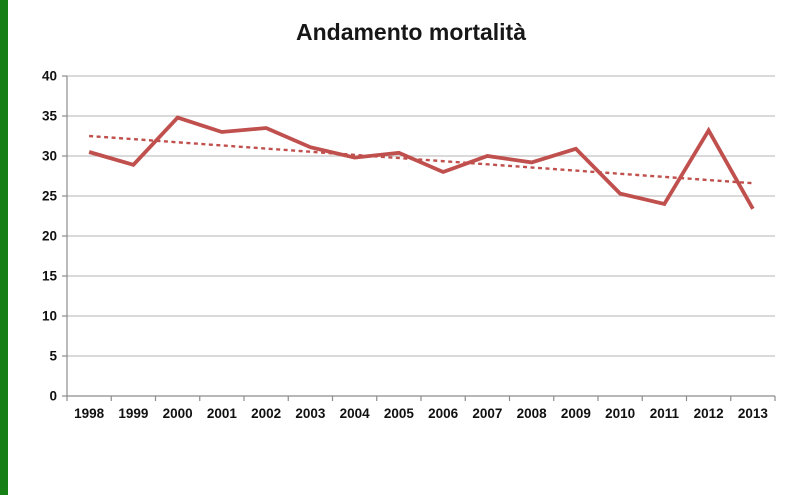 Image resolution: width=800 pixels, height=500 pixels. I want to click on x-axis-tick-label: 2000, so click(178, 413).